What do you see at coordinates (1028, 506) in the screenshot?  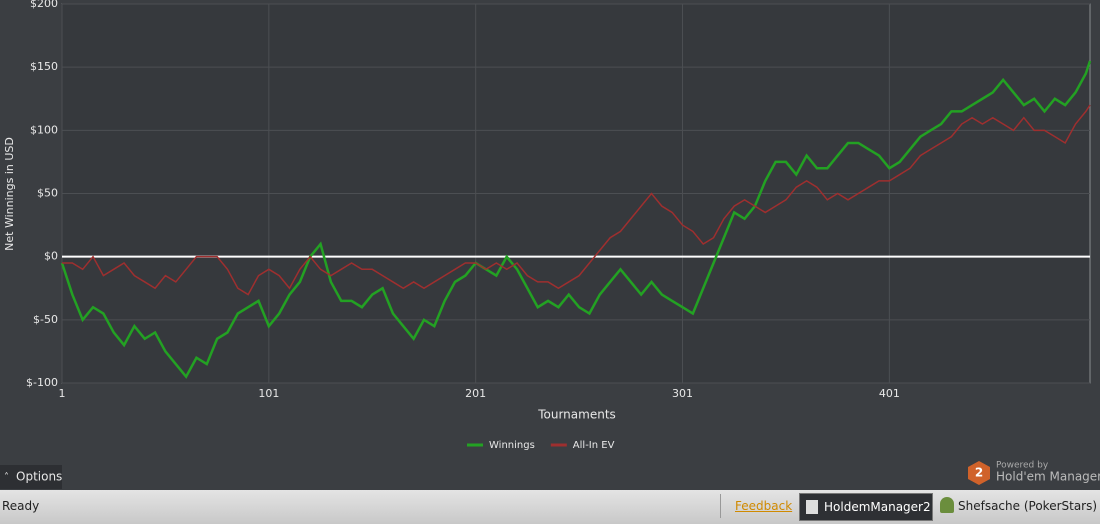 I see `user-name: Shefsache (PokerStars)` at bounding box center [1028, 506].